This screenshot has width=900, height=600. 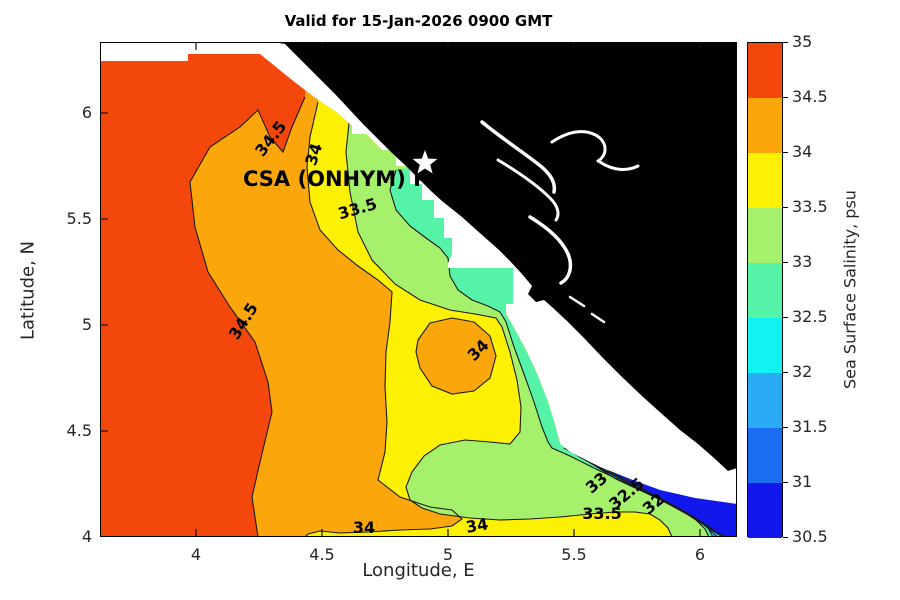 What do you see at coordinates (810, 316) in the screenshot?
I see `colorbar-tick-label: 32.5` at bounding box center [810, 316].